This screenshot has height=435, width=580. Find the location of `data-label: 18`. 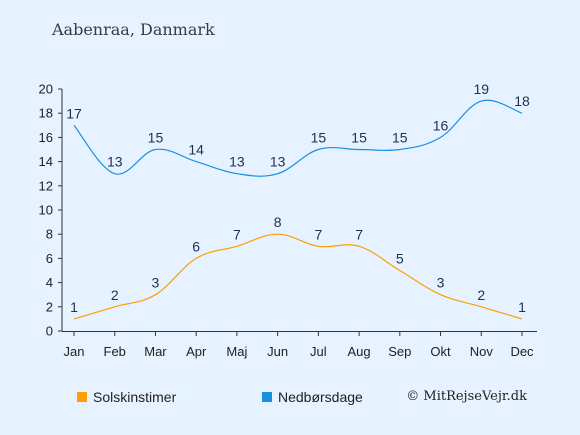

data-label: 18 is located at coordinates (522, 101).